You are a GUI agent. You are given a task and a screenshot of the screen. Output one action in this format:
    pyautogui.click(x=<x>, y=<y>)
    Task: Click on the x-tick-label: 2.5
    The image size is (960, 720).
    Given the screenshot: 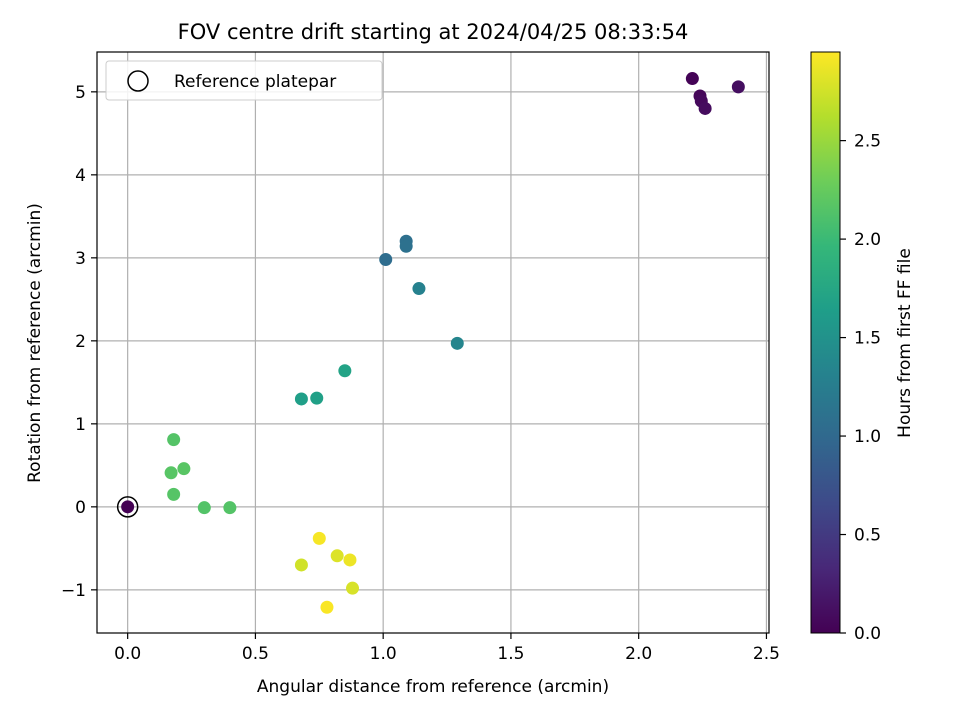 What is the action you would take?
    pyautogui.click(x=766, y=654)
    